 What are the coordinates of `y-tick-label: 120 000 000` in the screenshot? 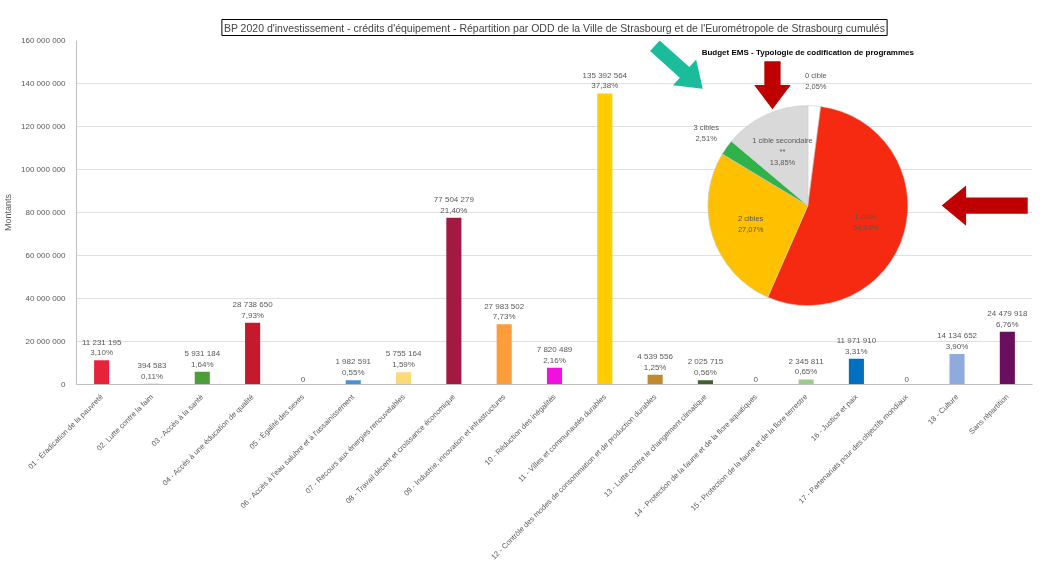 It's located at (44, 126).